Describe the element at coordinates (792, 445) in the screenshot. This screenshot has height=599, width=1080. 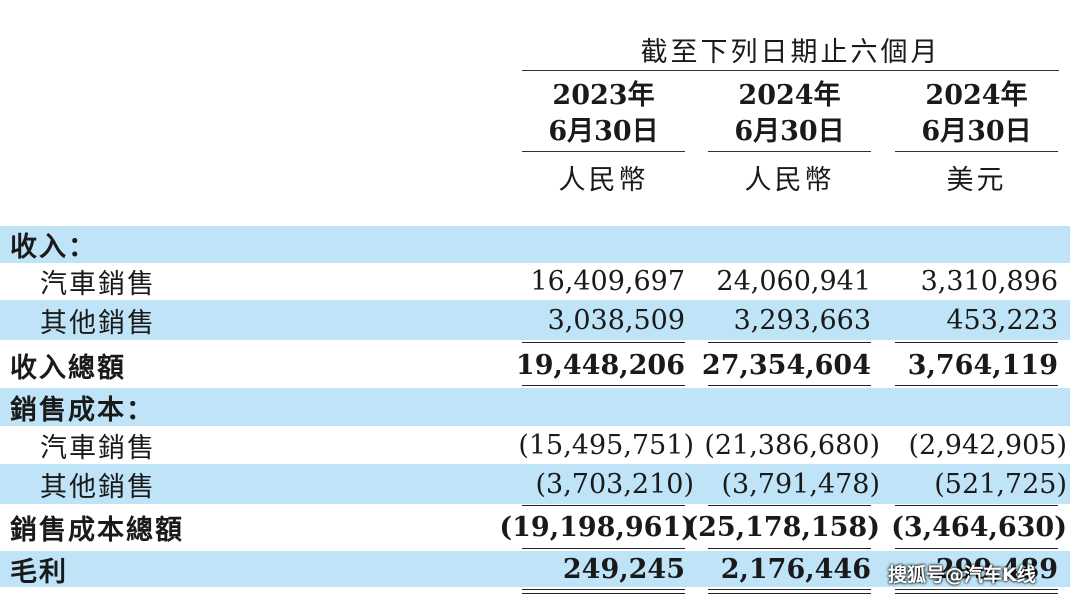
I see `cell-value: (21,386,680)` at that location.